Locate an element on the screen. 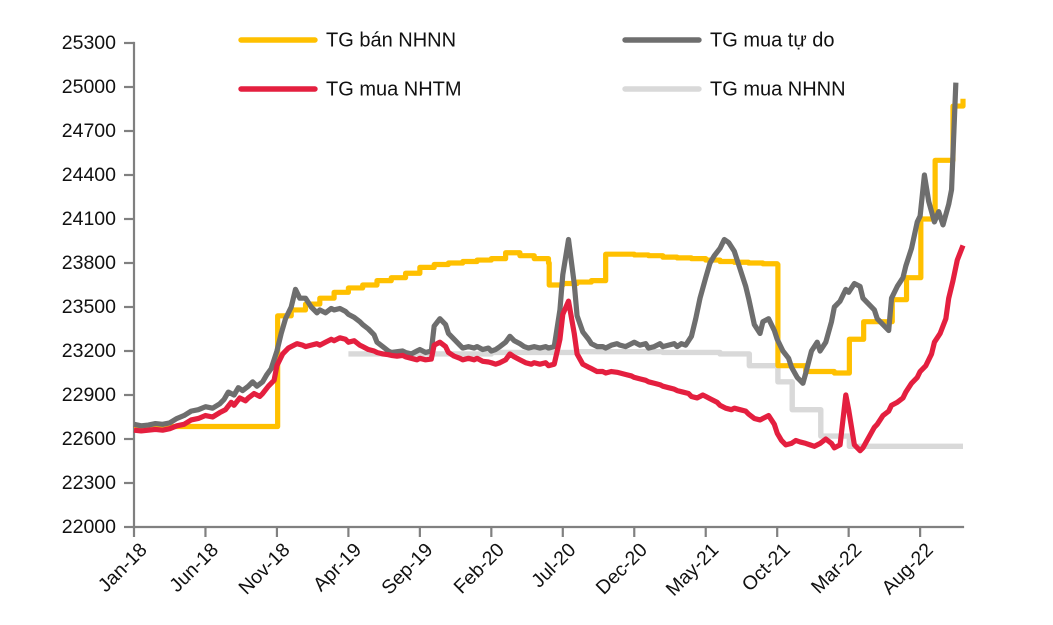 The width and height of the screenshot is (1053, 625). x-axis-tick-label: Mar-22 is located at coordinates (836, 568).